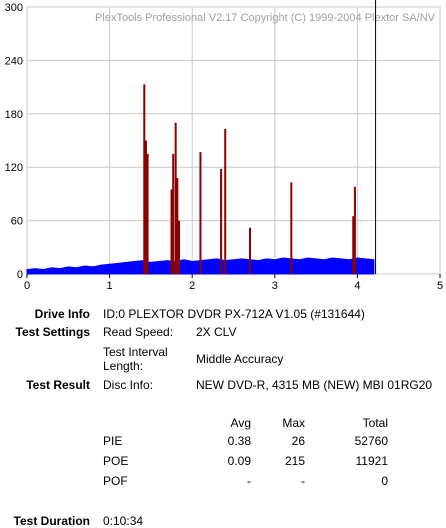 This screenshot has width=446, height=528. Describe the element at coordinates (216, 332) in the screenshot. I see `value: 2X CLV` at that location.